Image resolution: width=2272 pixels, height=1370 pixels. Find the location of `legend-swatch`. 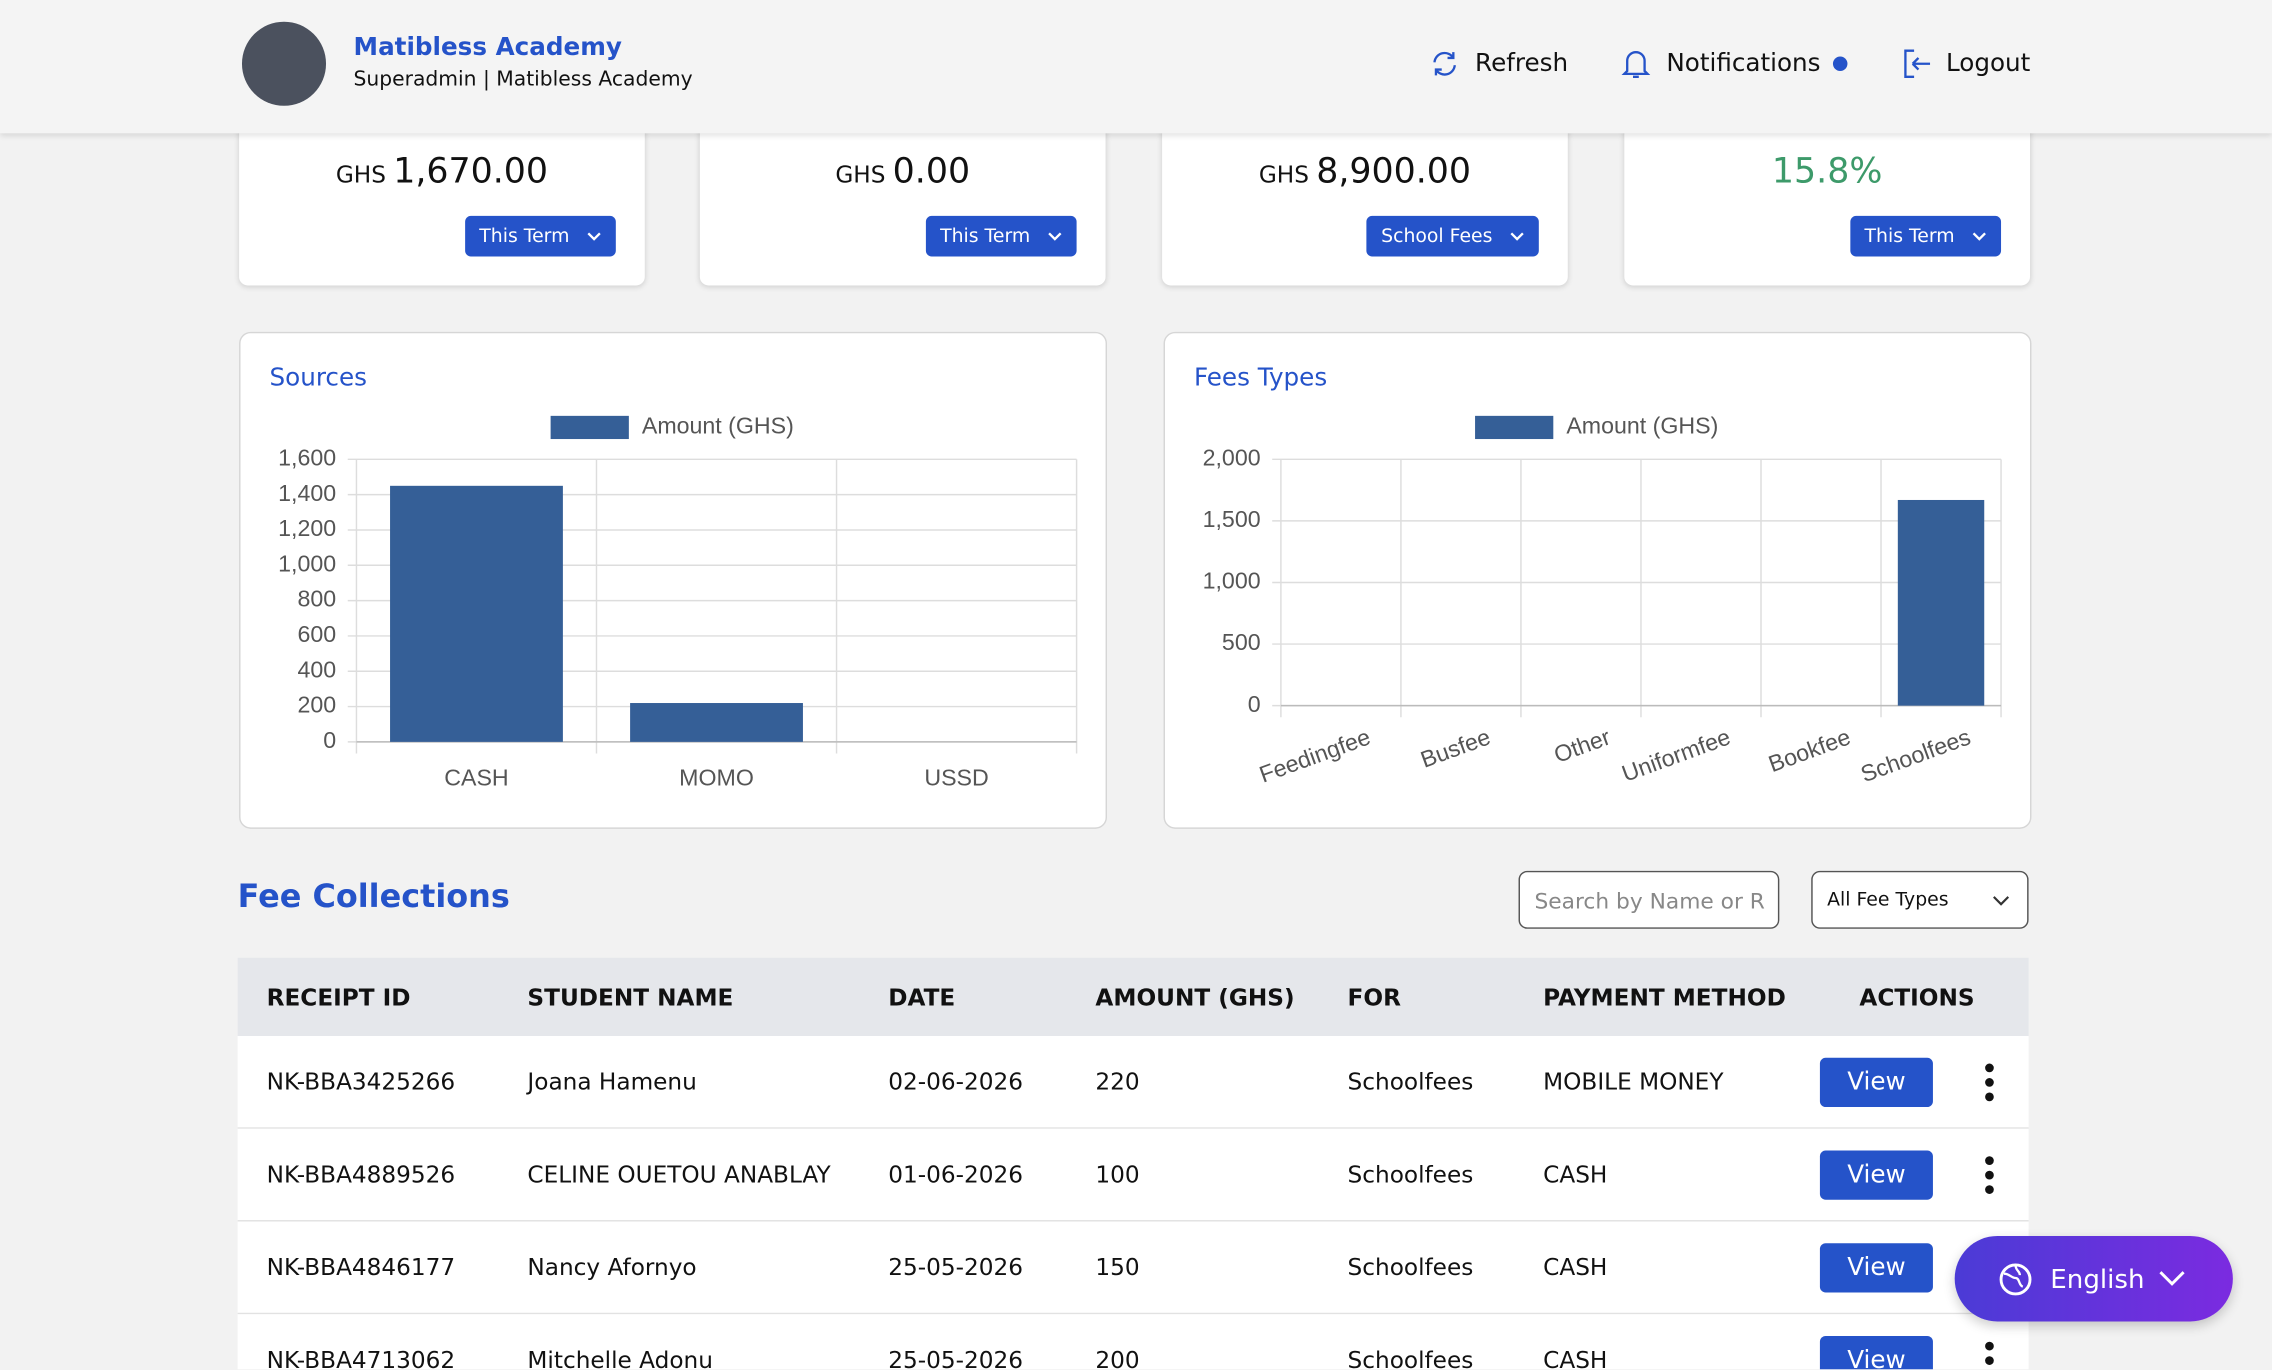

legend-swatch is located at coordinates (589, 427).